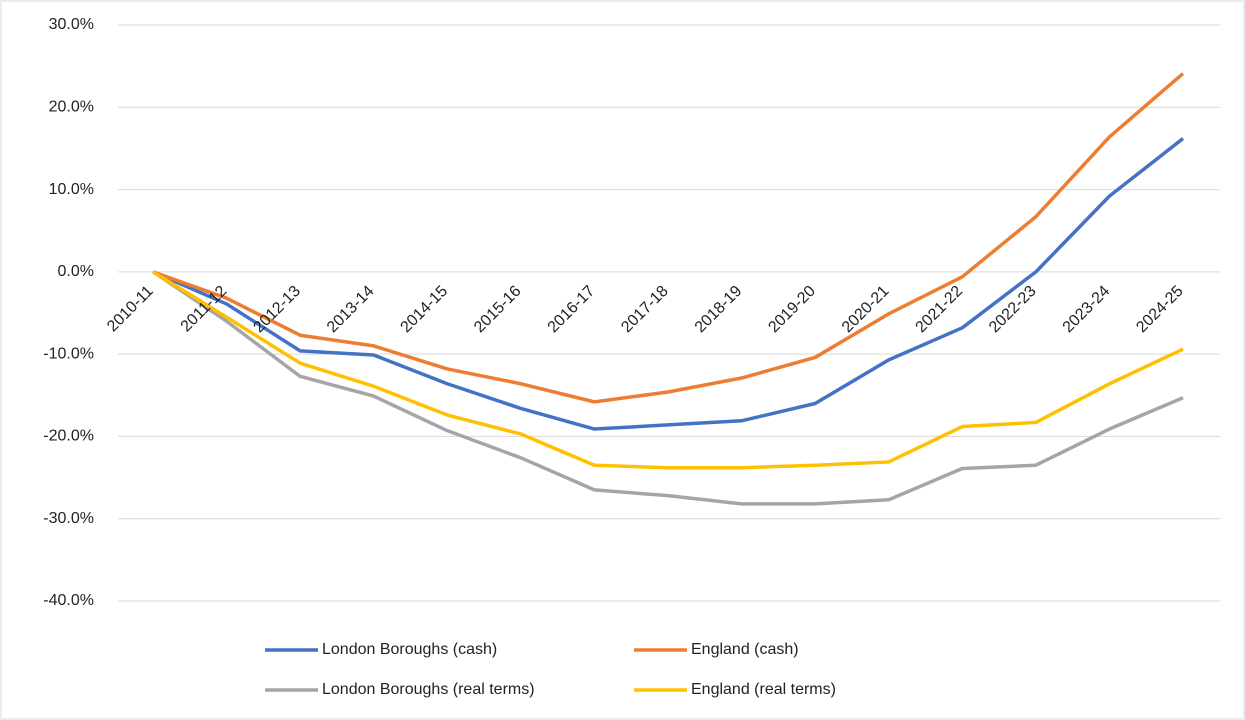  I want to click on x-tick-label: 2013-14, so click(351, 310).